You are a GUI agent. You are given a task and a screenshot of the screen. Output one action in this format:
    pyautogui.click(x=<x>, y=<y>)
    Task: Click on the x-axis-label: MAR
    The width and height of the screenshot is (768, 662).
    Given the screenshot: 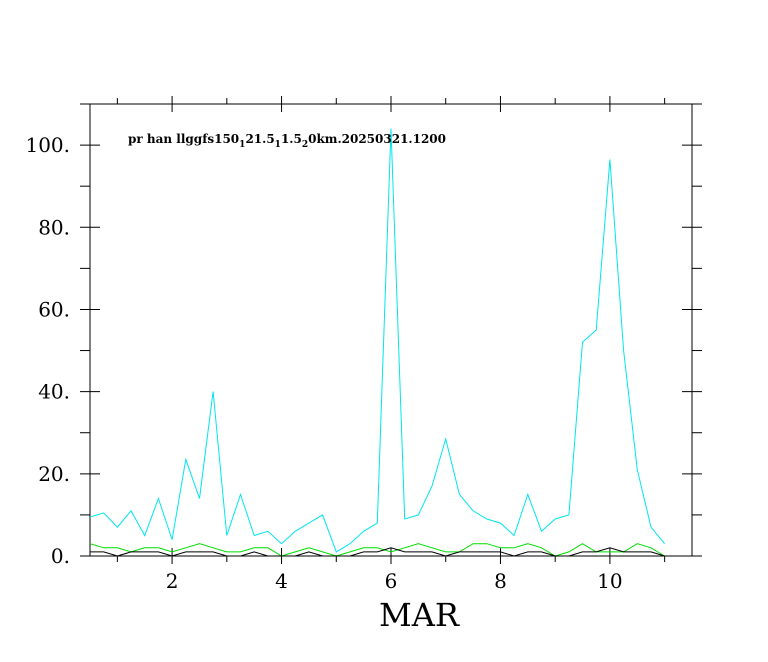 What is the action you would take?
    pyautogui.click(x=419, y=615)
    